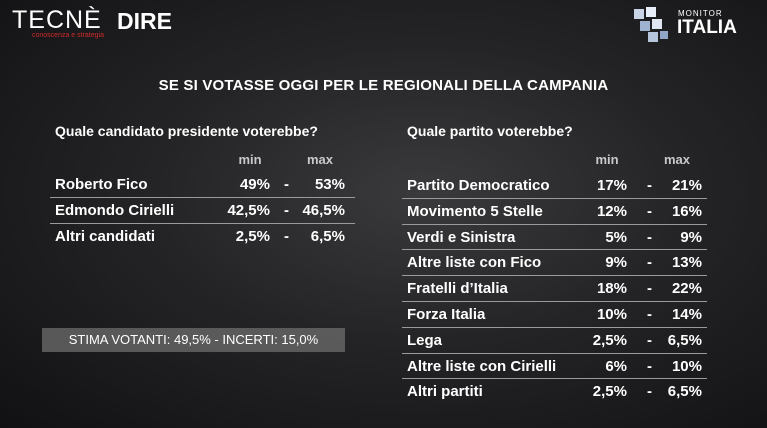 This screenshot has width=767, height=428. Describe the element at coordinates (478, 185) in the screenshot. I see `row-label: Partito Democratico` at that location.